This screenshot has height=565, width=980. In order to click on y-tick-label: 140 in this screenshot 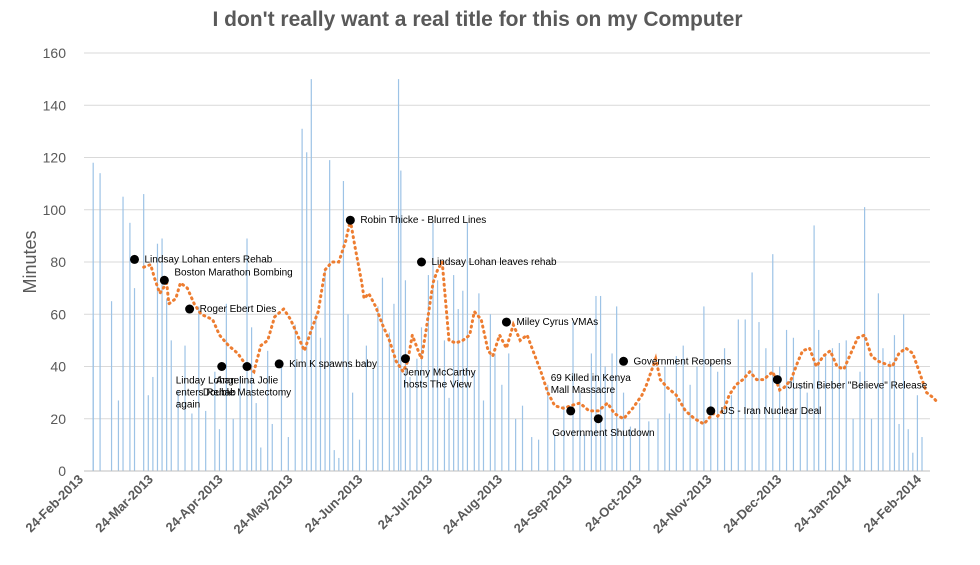, I will do `click(55, 105)`.